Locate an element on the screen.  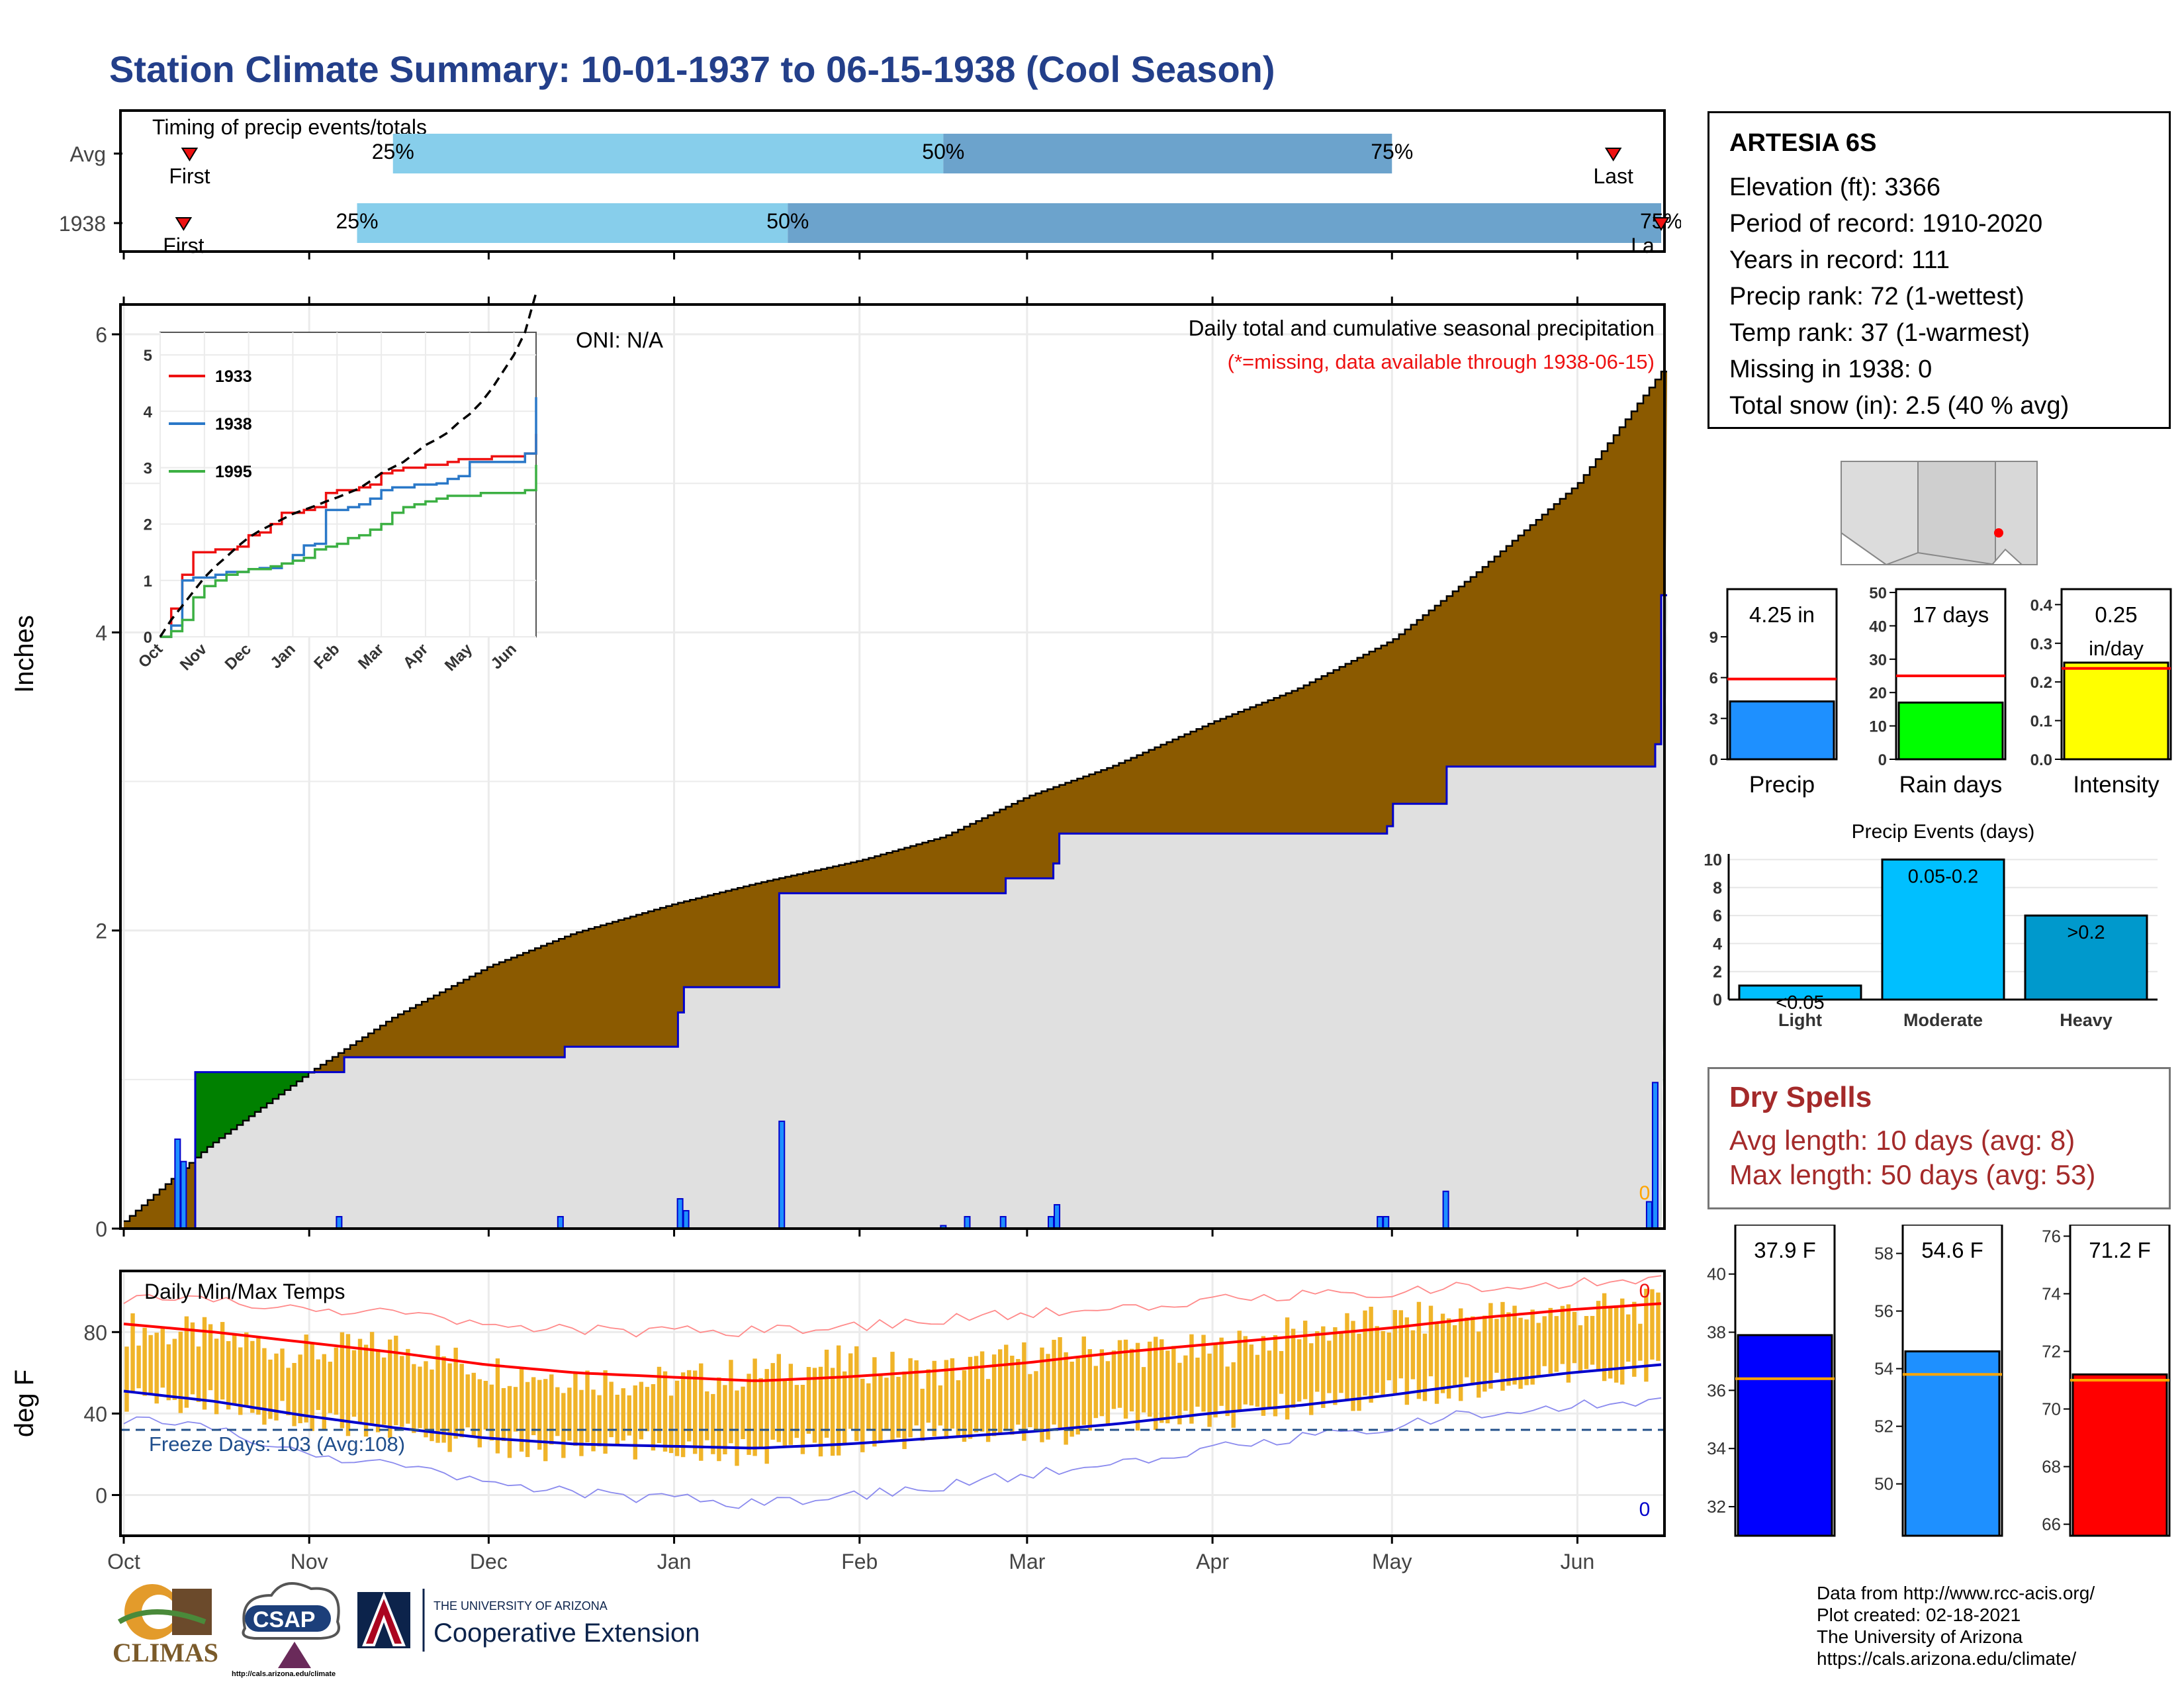
dry-spells-max: Max length: 50 days (avg: 53) is located at coordinates (1912, 1174).